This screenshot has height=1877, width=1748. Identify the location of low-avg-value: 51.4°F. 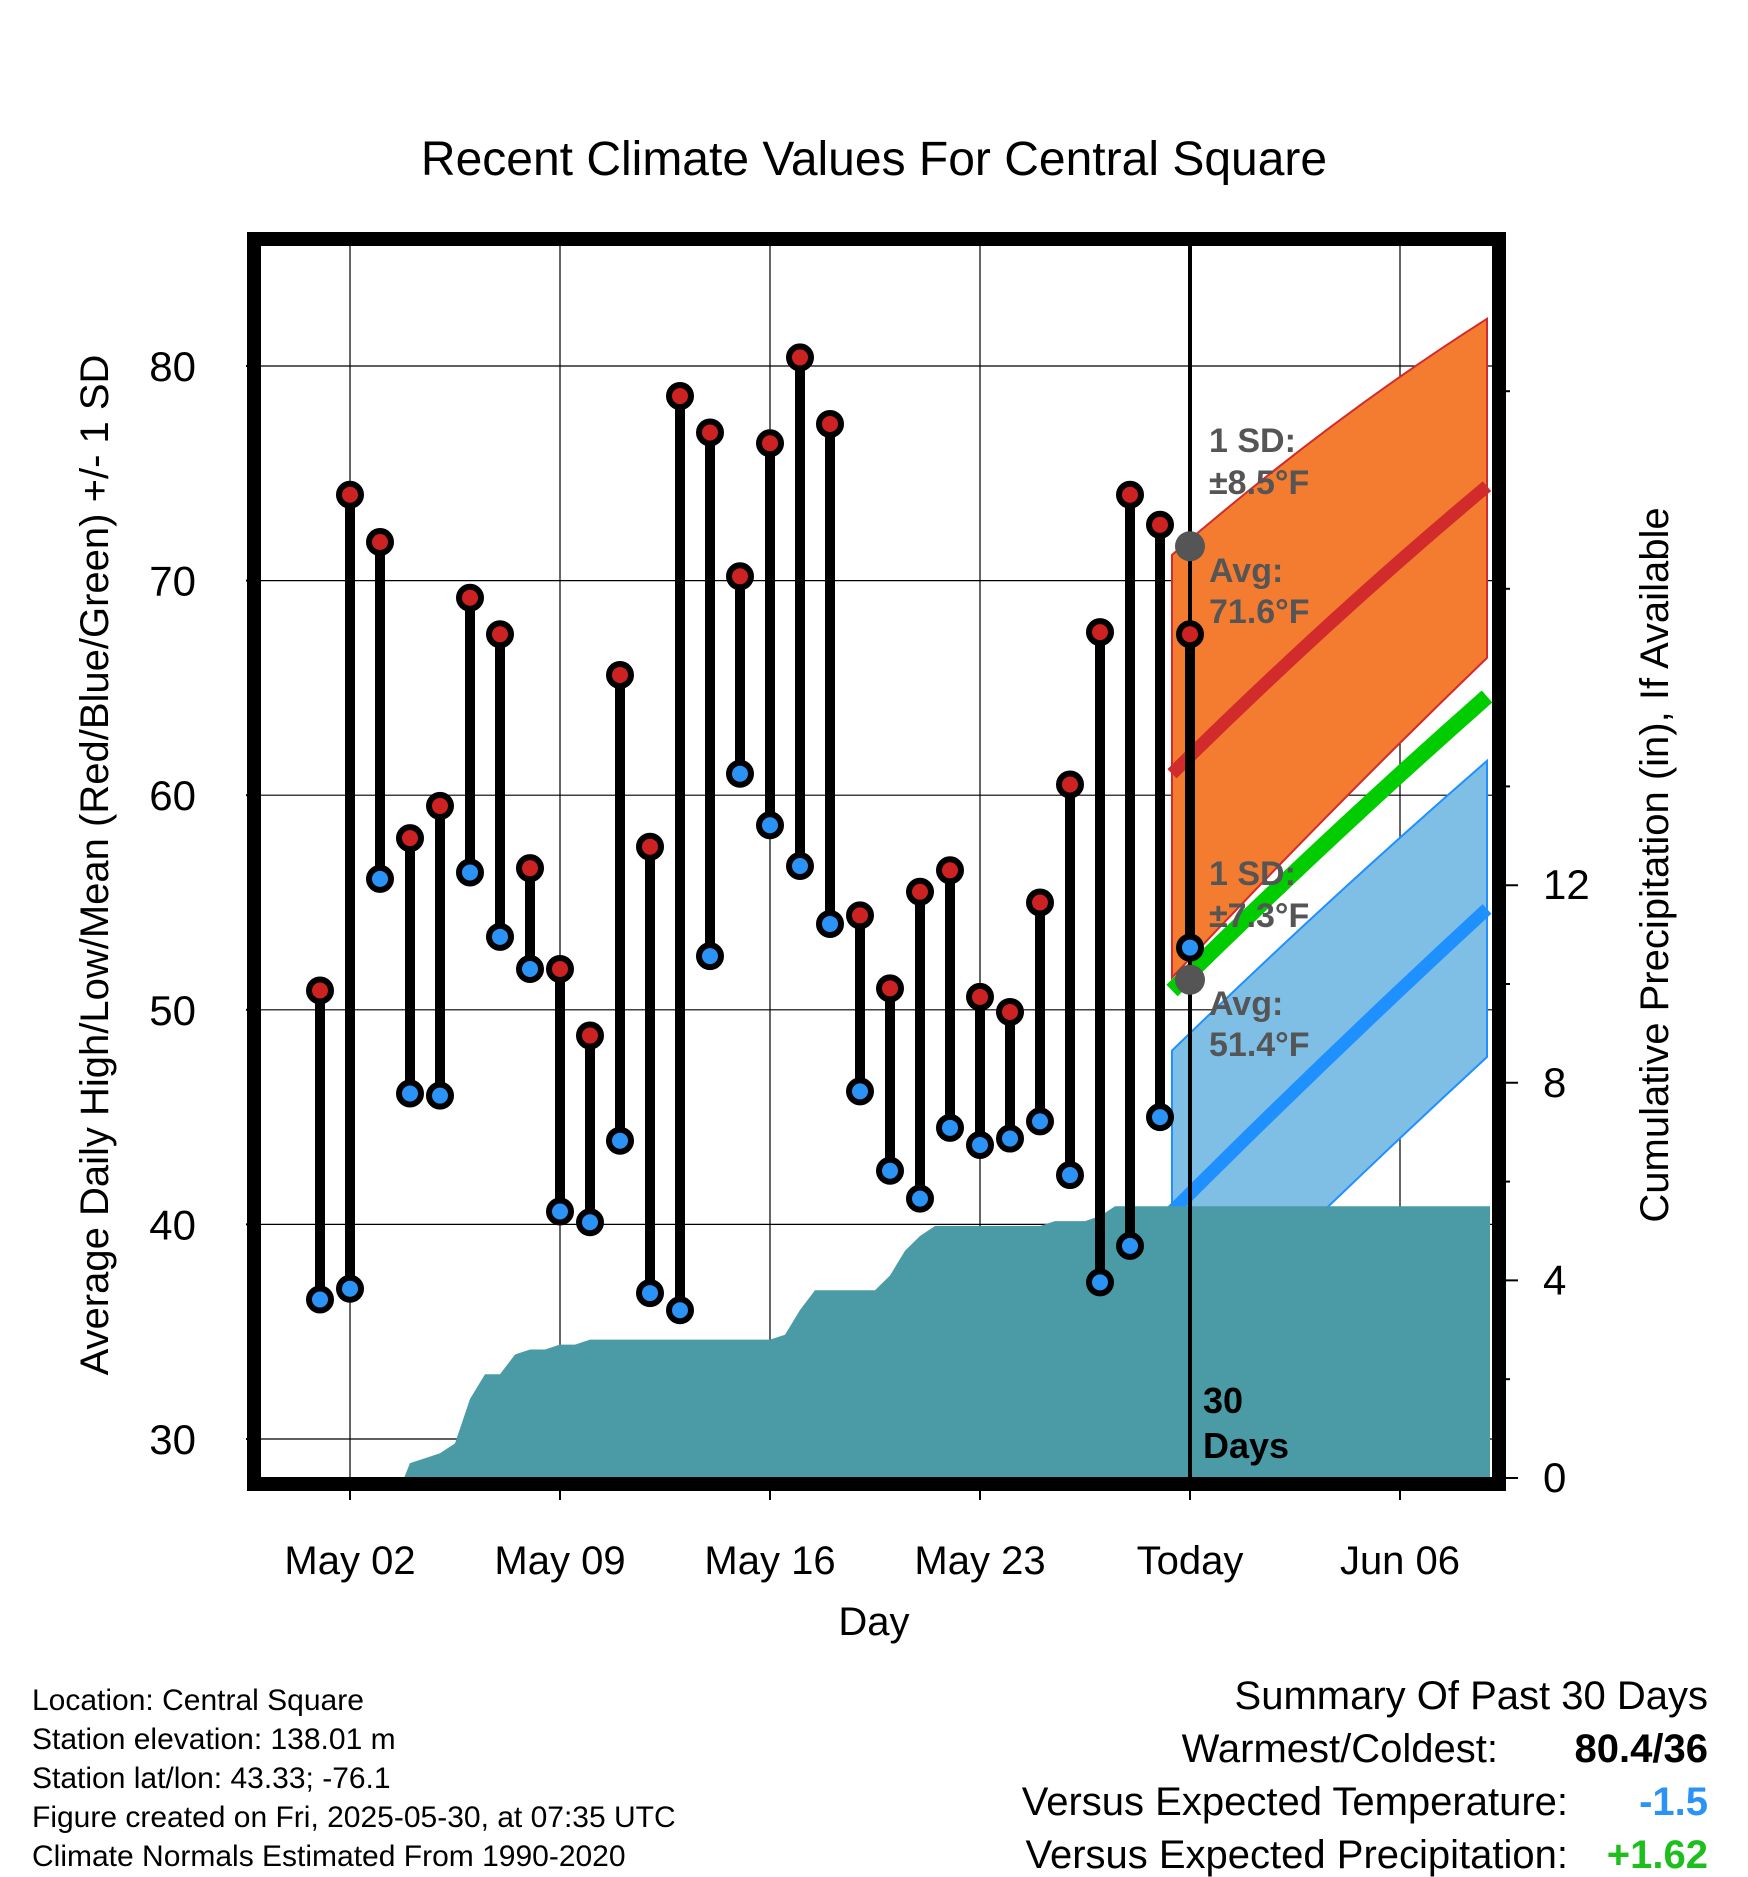
(1259, 1045).